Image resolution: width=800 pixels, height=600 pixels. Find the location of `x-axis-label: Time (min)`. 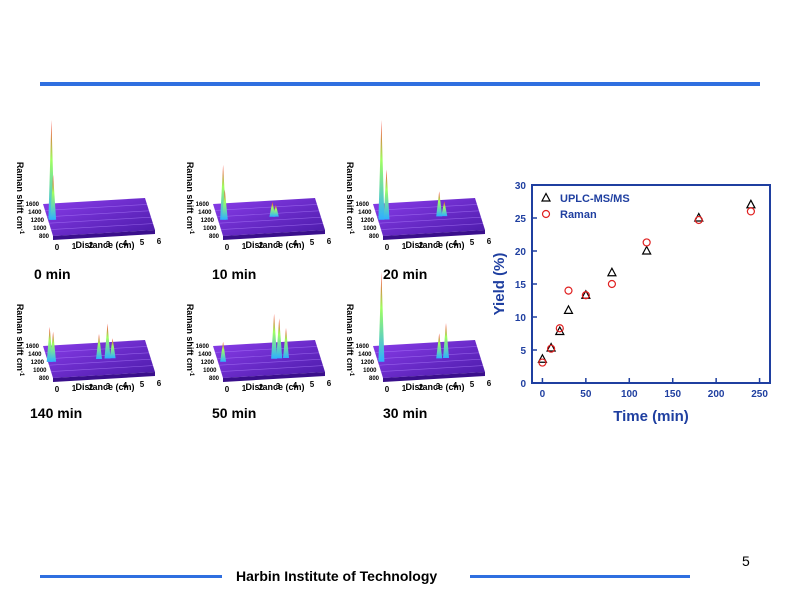

x-axis-label: Time (min) is located at coordinates (651, 416).